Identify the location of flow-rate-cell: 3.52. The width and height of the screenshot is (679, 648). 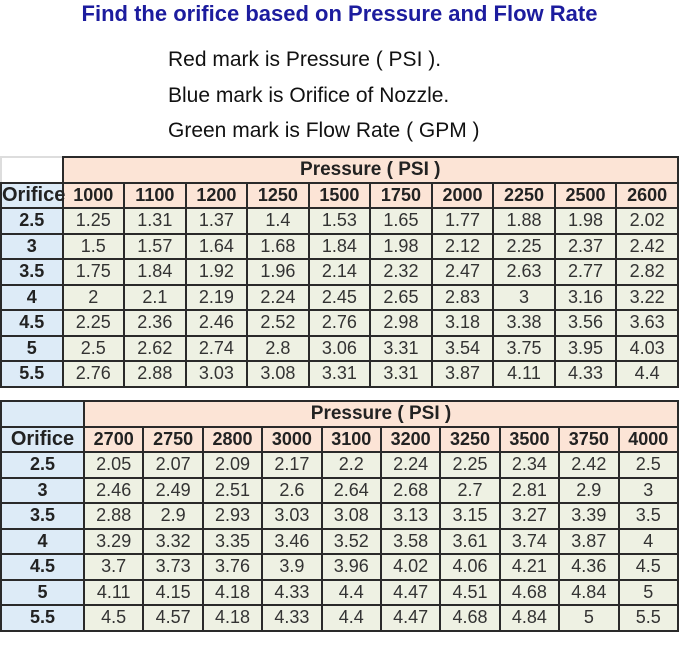
(351, 541).